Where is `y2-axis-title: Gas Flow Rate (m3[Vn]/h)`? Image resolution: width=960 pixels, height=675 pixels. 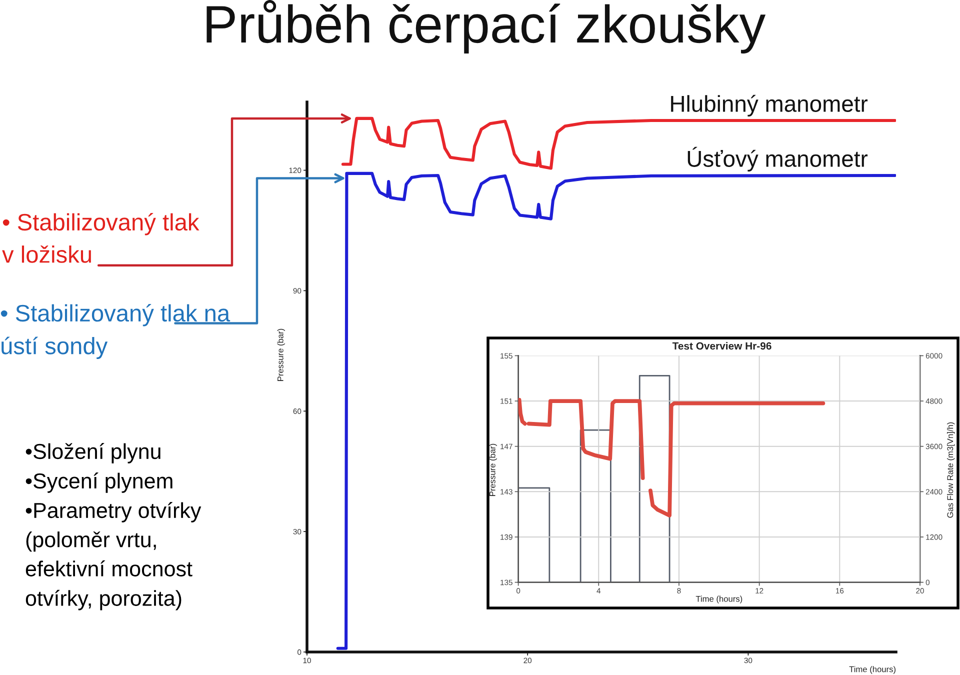 y2-axis-title: Gas Flow Rate (m3[Vn]/h) is located at coordinates (951, 470).